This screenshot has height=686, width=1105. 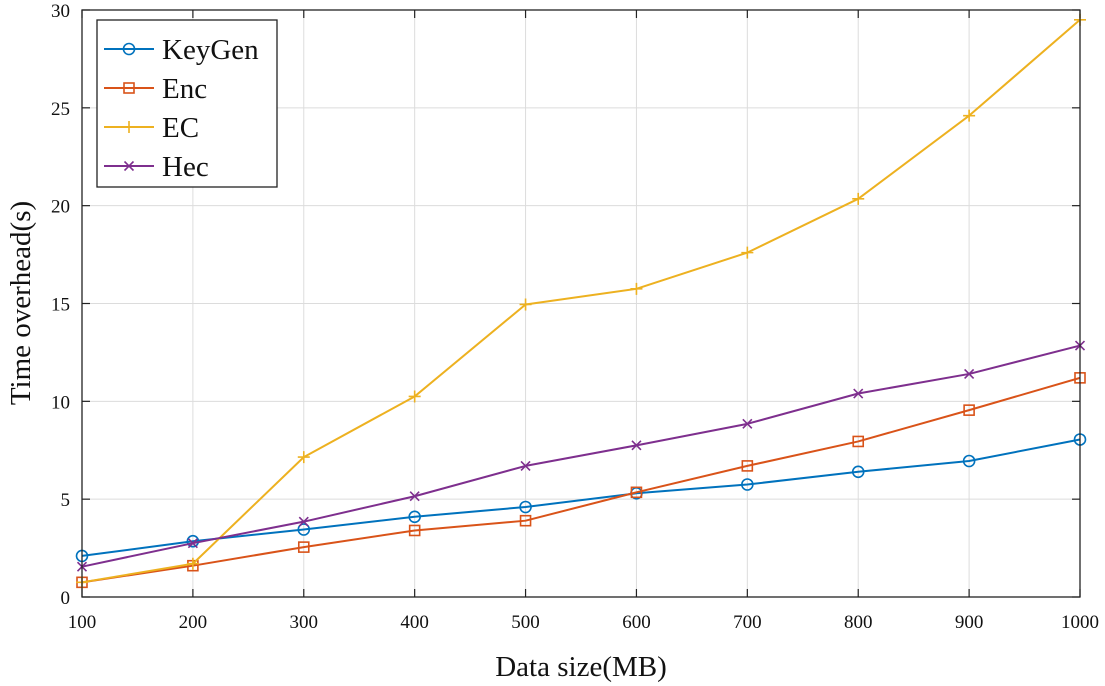 What do you see at coordinates (414, 622) in the screenshot?
I see `x-tick-label: 400` at bounding box center [414, 622].